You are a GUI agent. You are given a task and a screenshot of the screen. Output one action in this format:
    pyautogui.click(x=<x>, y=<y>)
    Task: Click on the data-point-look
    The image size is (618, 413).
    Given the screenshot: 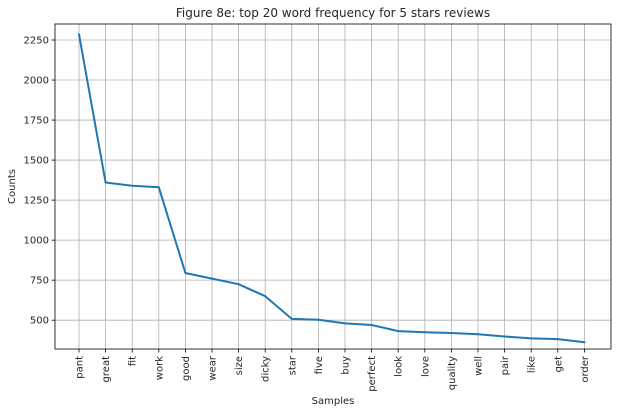 What is the action you would take?
    pyautogui.click(x=398, y=331)
    